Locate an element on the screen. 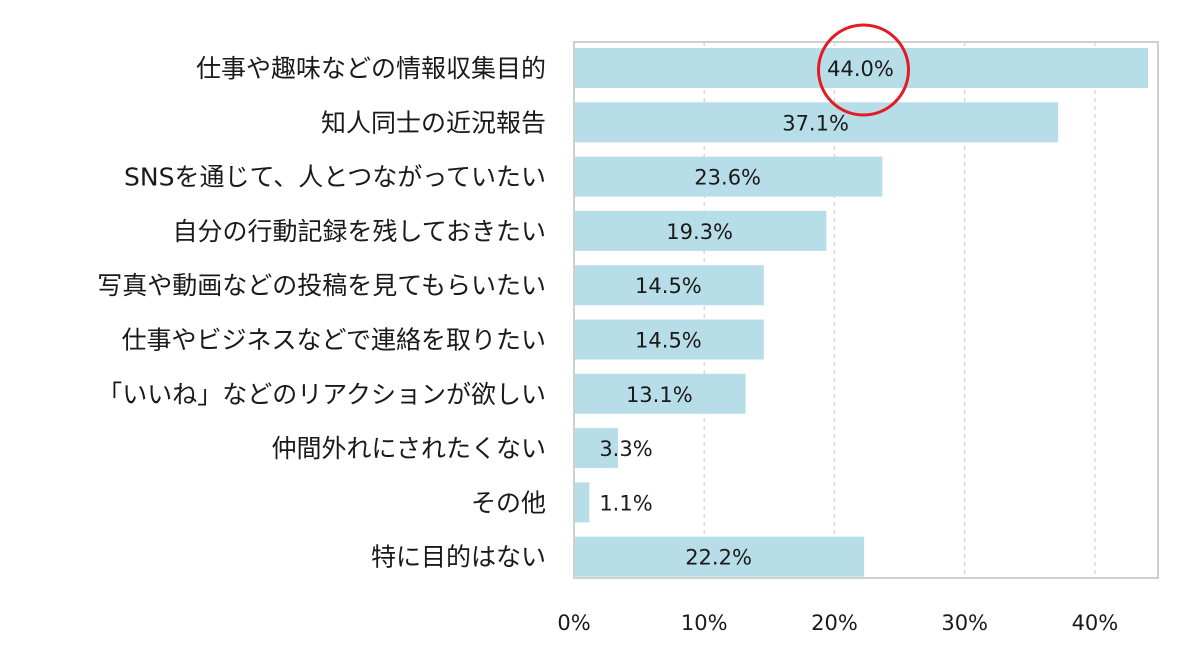  data-label-6: 14.5% is located at coordinates (668, 341).